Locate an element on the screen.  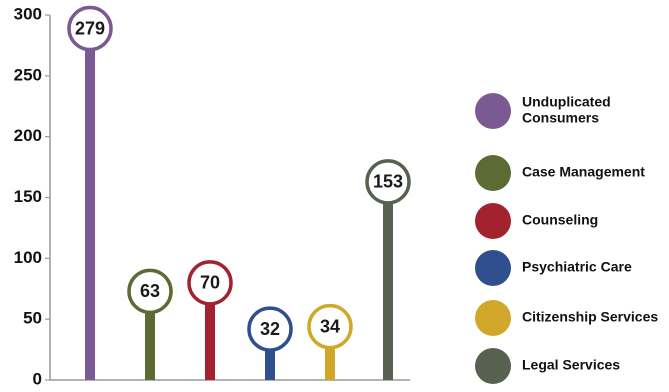
data-label: 34 is located at coordinates (330, 326).